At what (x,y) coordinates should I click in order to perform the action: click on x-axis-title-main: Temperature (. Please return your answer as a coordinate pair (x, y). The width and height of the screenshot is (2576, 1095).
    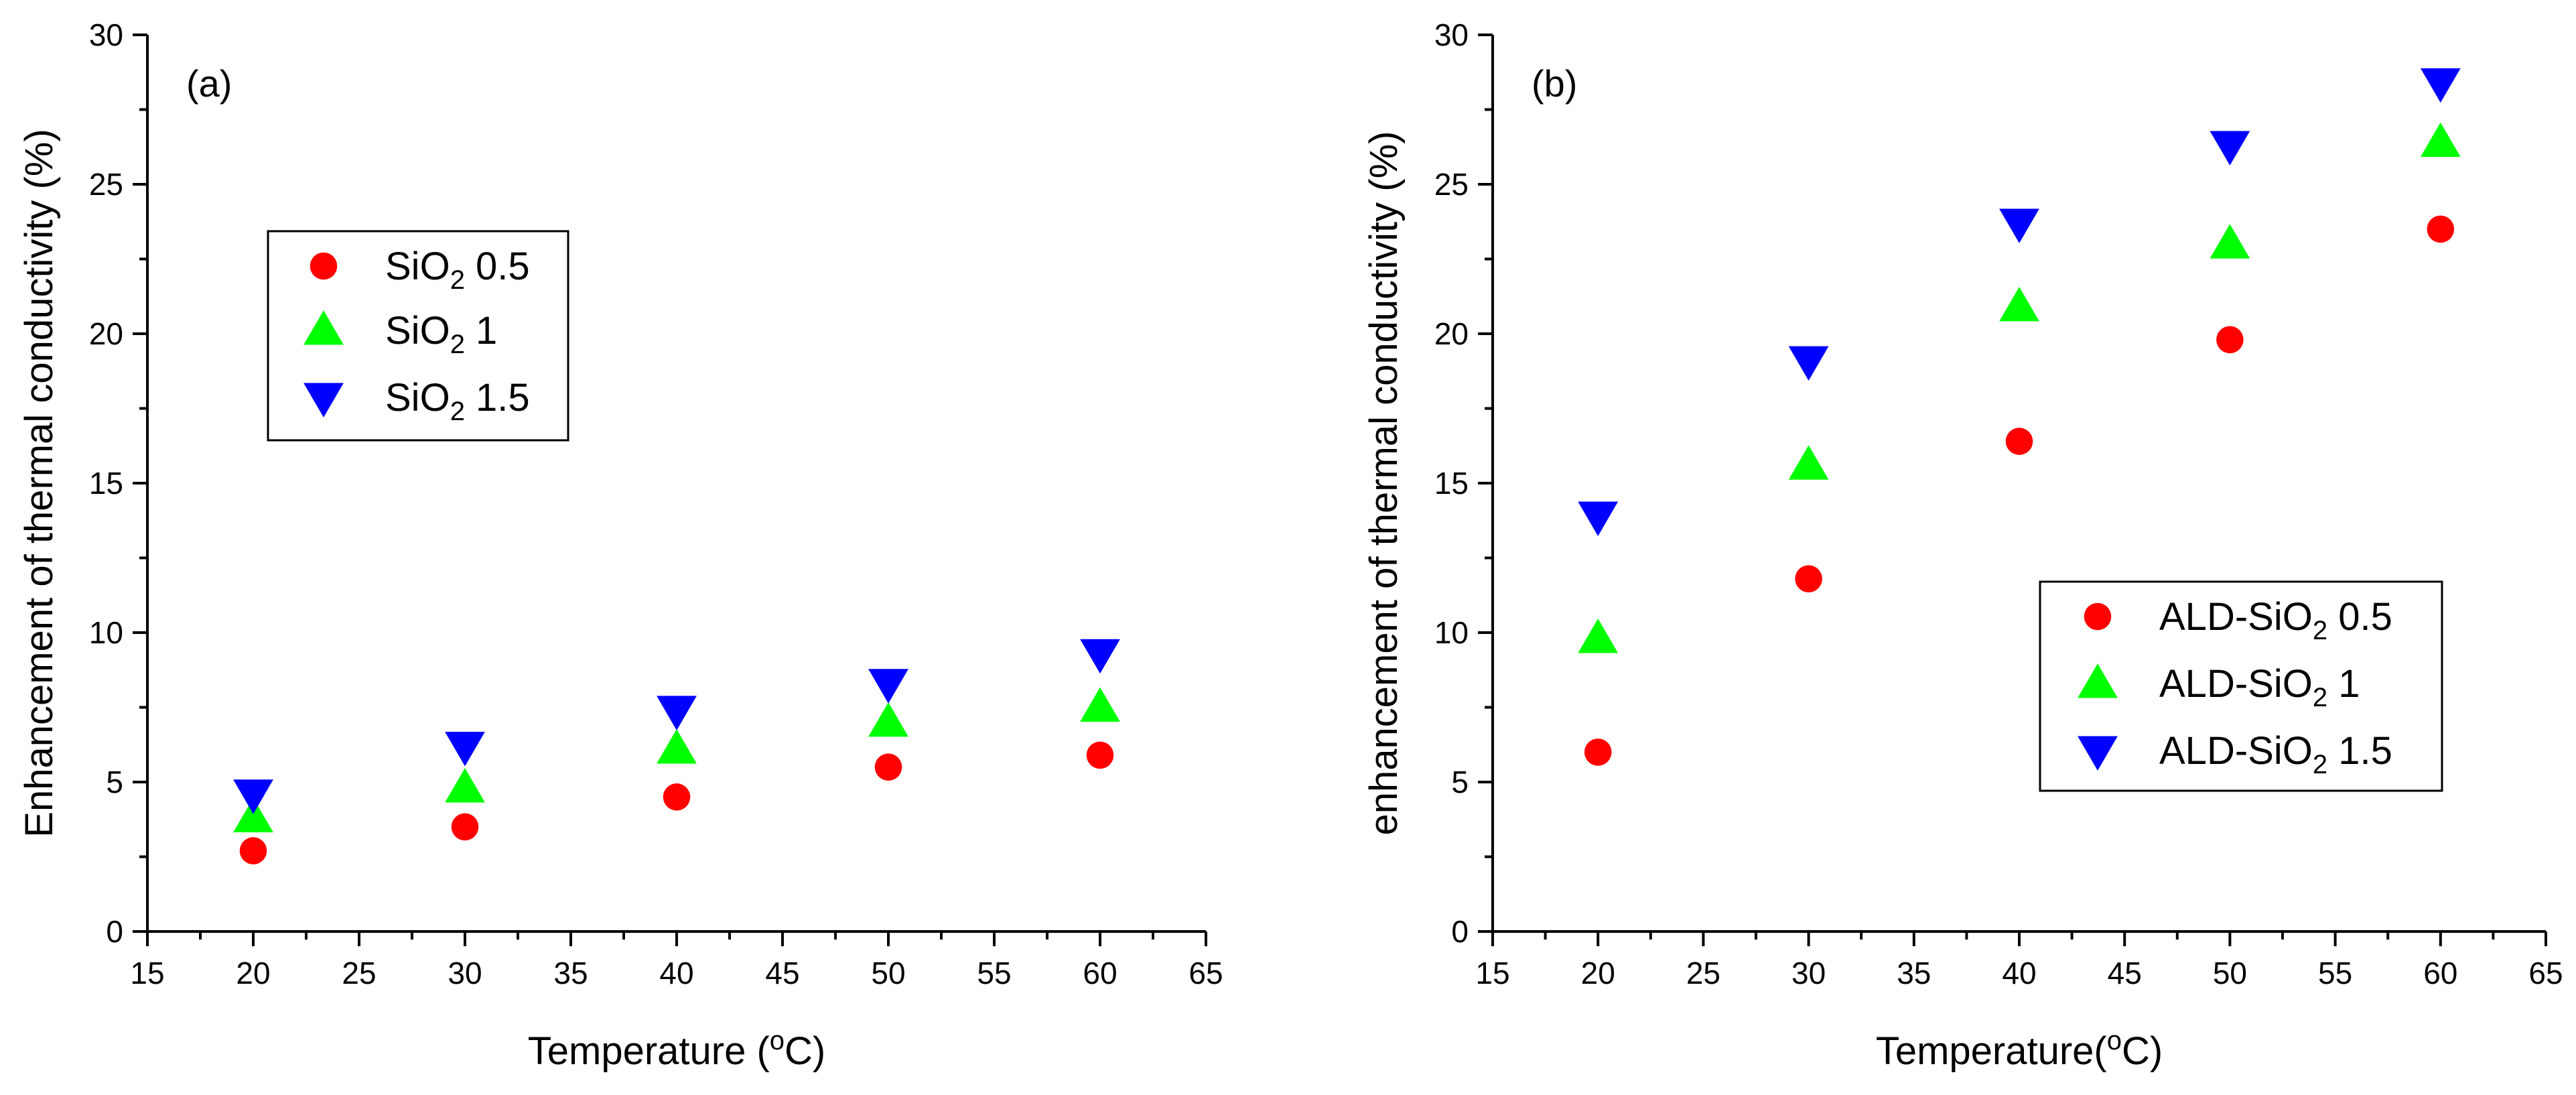
    Looking at the image, I should click on (649, 1051).